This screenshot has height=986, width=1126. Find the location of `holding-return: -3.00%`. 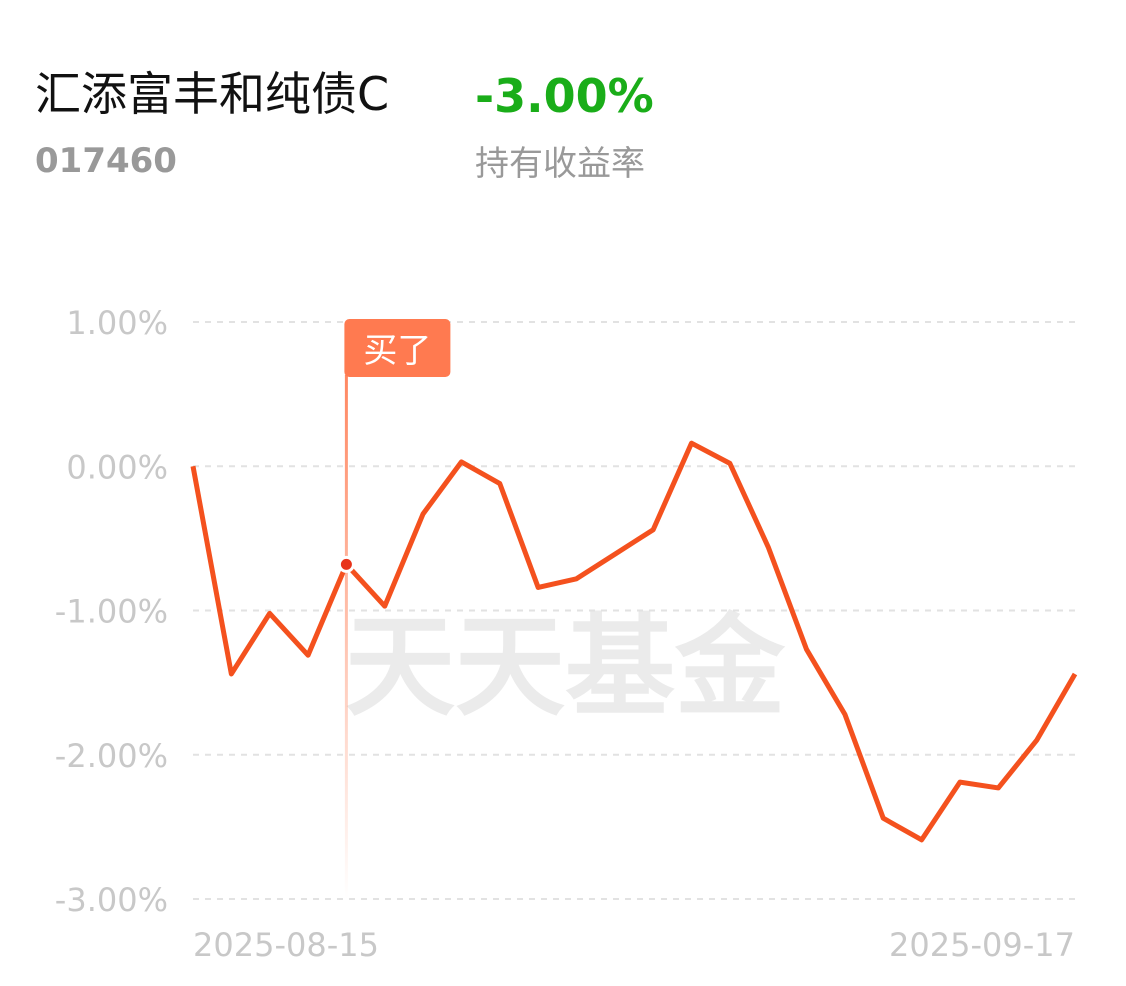

holding-return: -3.00% is located at coordinates (564, 96).